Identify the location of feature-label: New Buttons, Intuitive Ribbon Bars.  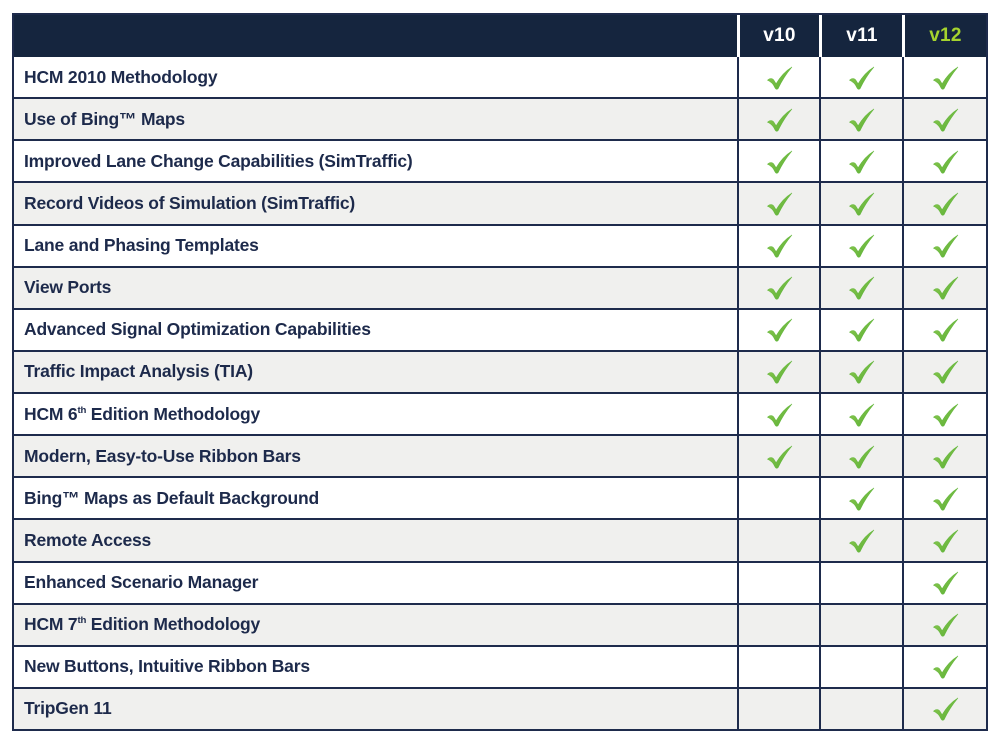
(167, 666).